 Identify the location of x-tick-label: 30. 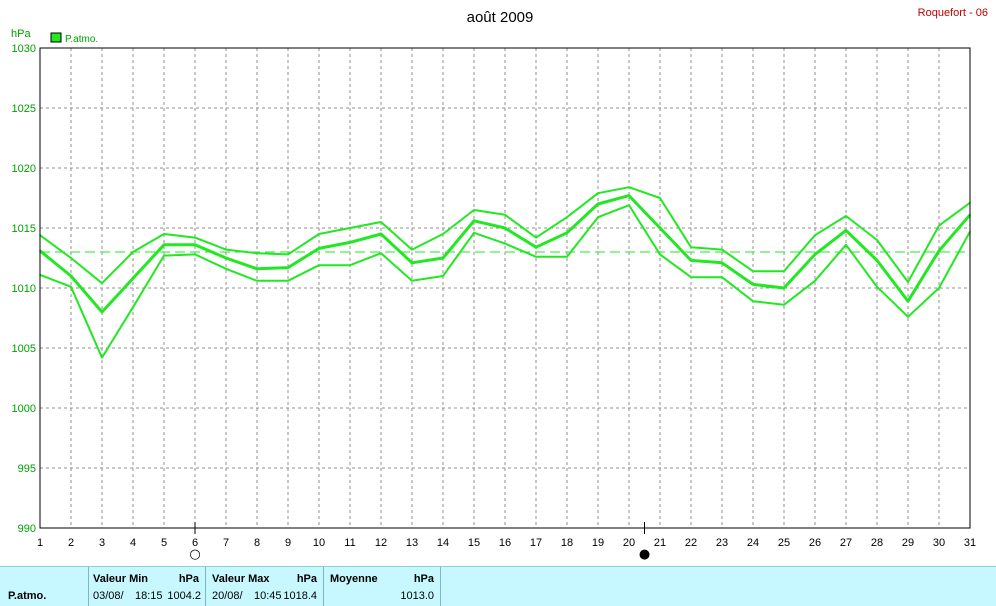
(939, 543).